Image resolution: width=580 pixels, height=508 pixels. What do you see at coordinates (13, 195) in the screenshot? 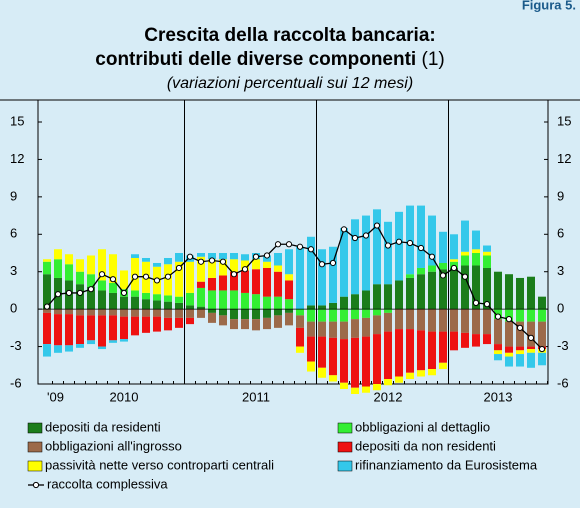
I see `y-tick-label: 9` at bounding box center [13, 195].